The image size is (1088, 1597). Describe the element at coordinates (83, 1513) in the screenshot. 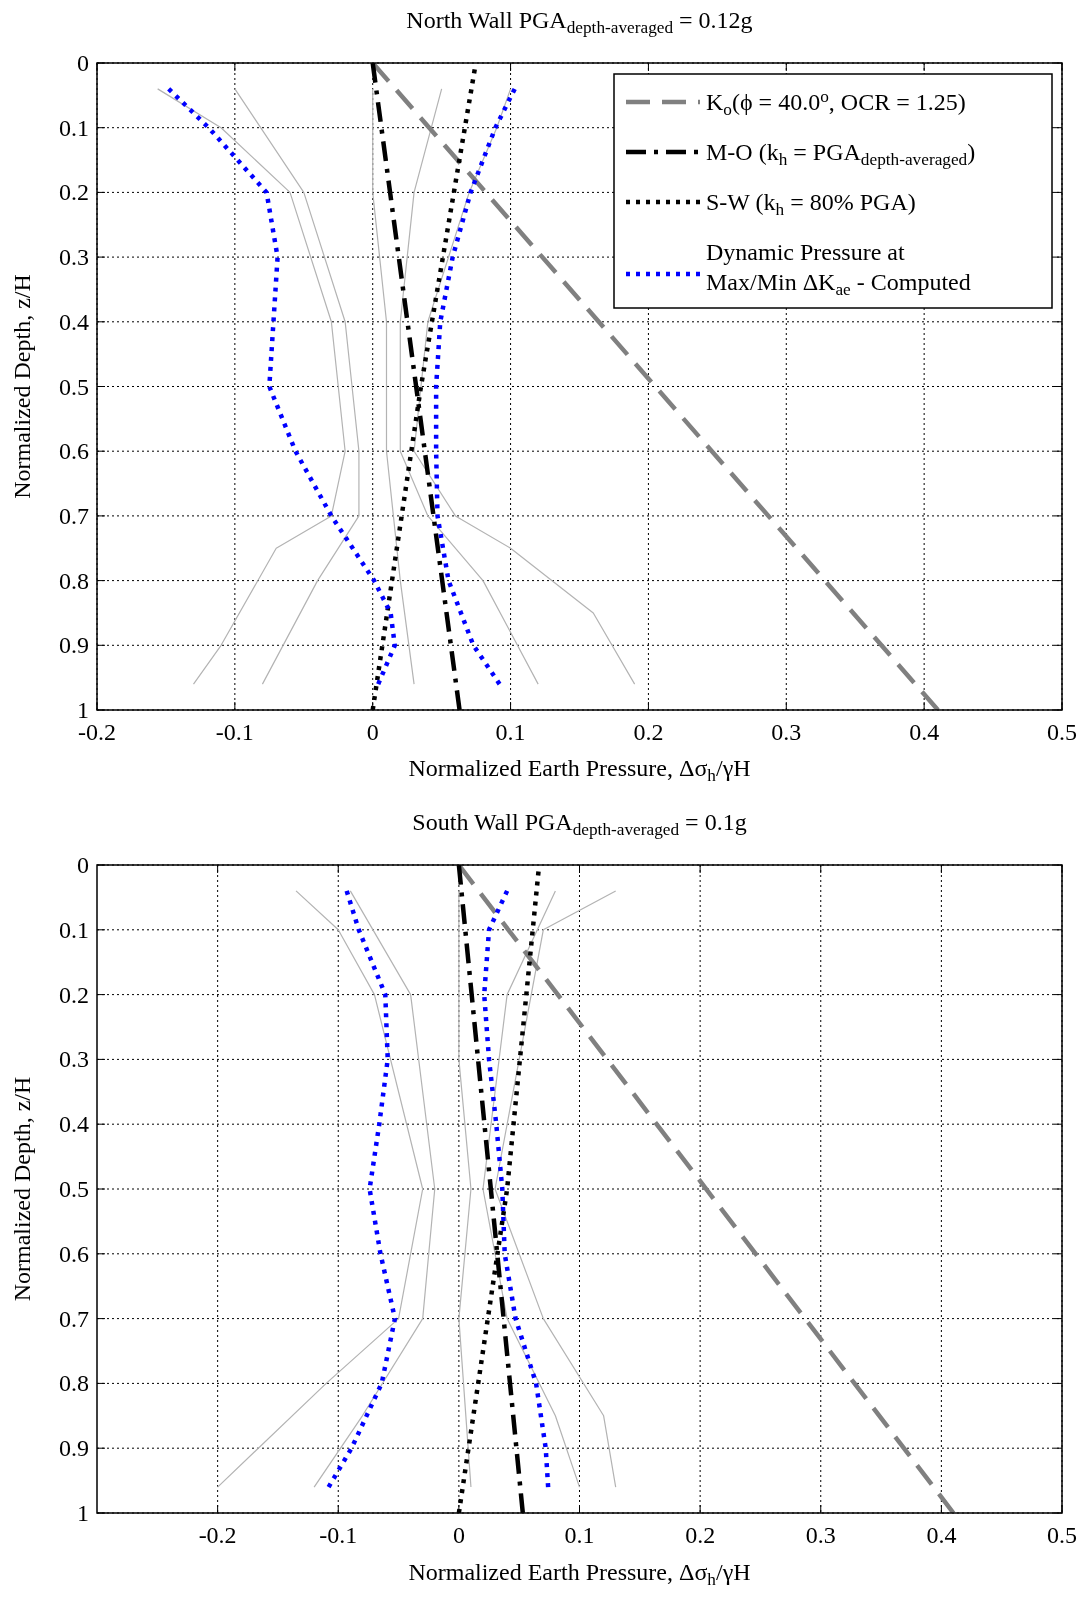

I see `y-tick-label: 1` at that location.